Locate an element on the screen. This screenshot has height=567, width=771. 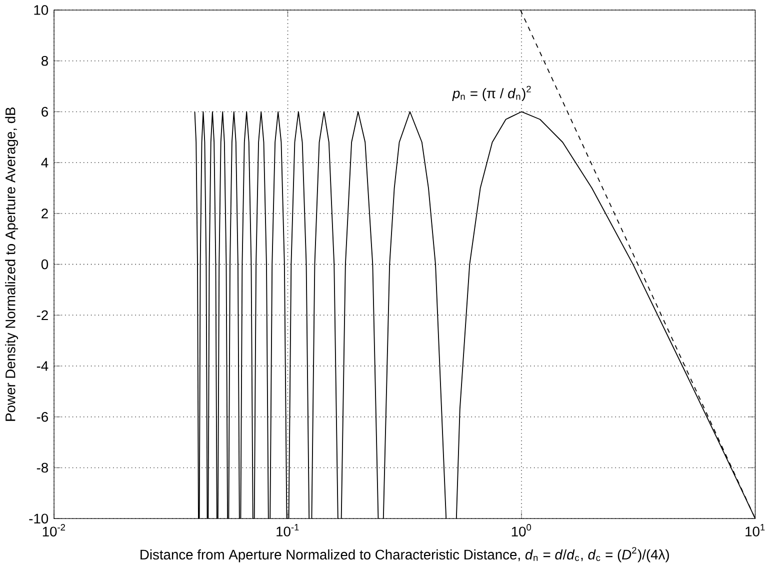
y-tick-label: 6 is located at coordinates (45, 111).